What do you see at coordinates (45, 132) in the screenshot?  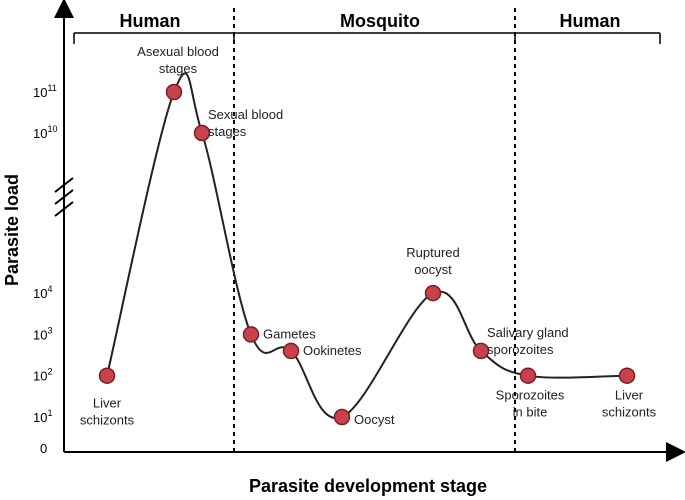 I see `y-tick-label: 10¹⁰` at bounding box center [45, 132].